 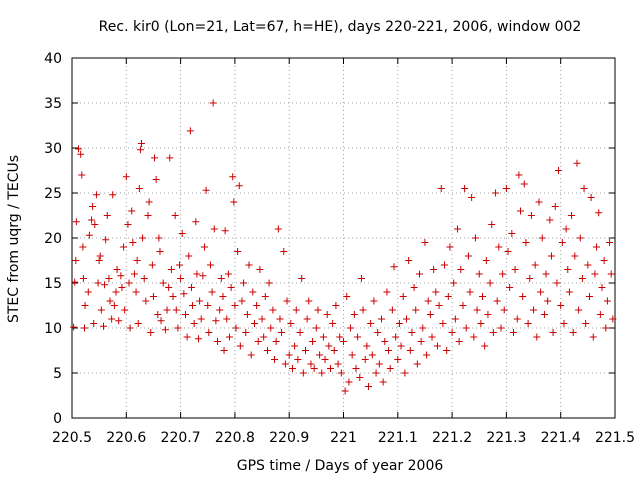 I want to click on y-tick-label: 40, so click(x=53, y=59).